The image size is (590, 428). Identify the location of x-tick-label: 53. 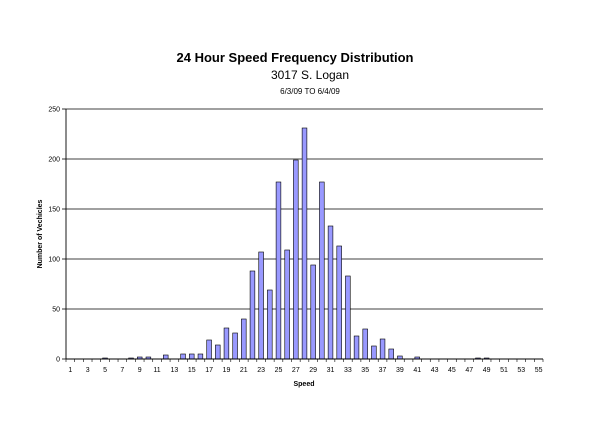
(521, 370).